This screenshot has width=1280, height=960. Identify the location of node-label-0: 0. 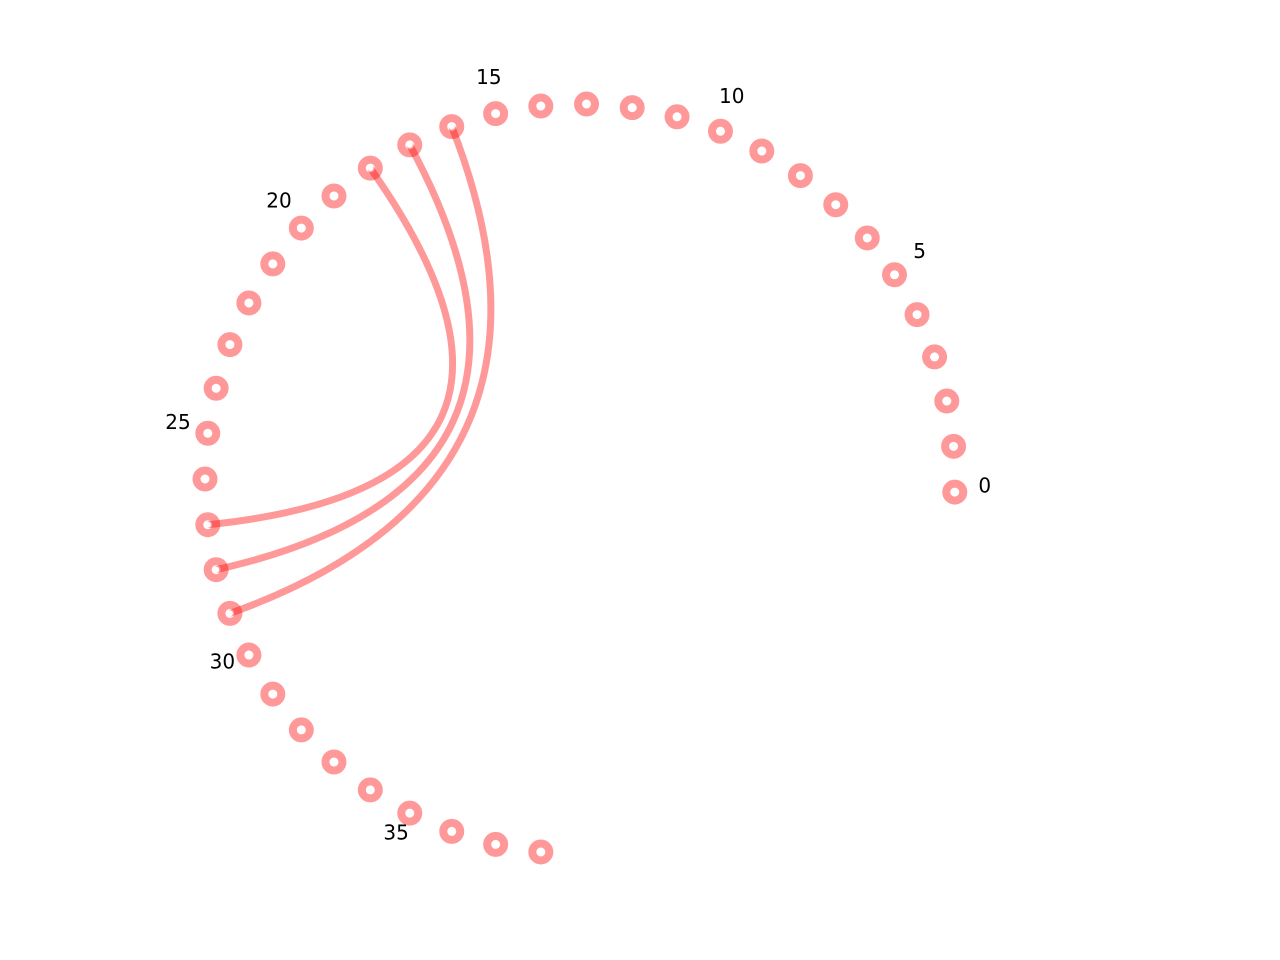
(984, 486).